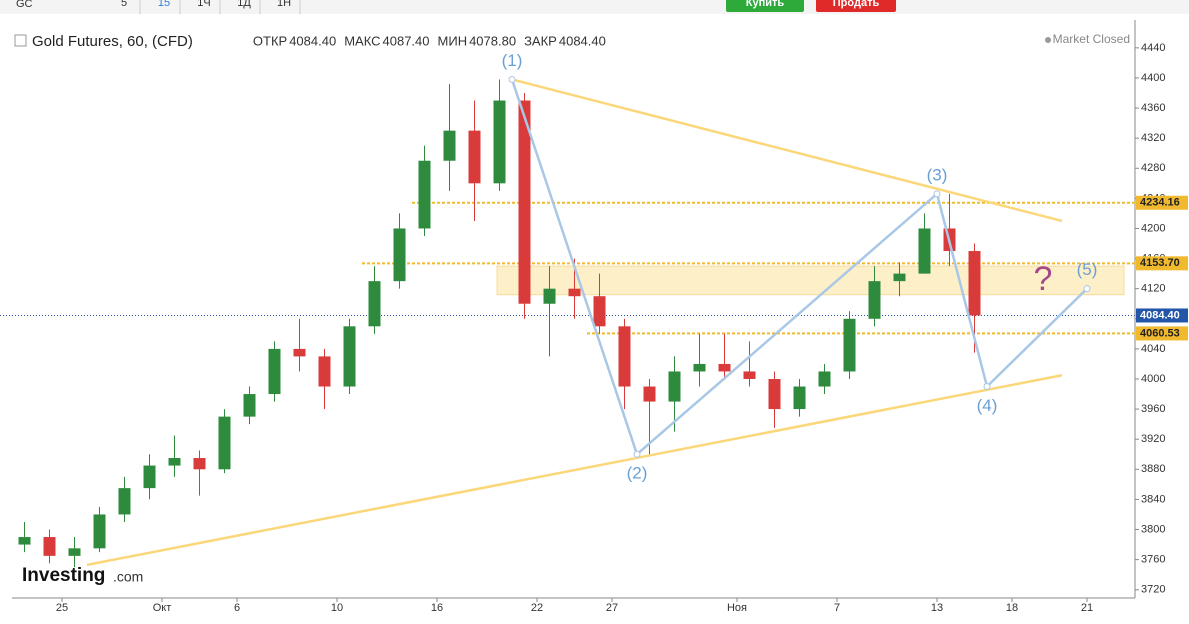 This screenshot has width=1189, height=624. What do you see at coordinates (1153, 590) in the screenshot?
I see `y-tick-label: 3720` at bounding box center [1153, 590].